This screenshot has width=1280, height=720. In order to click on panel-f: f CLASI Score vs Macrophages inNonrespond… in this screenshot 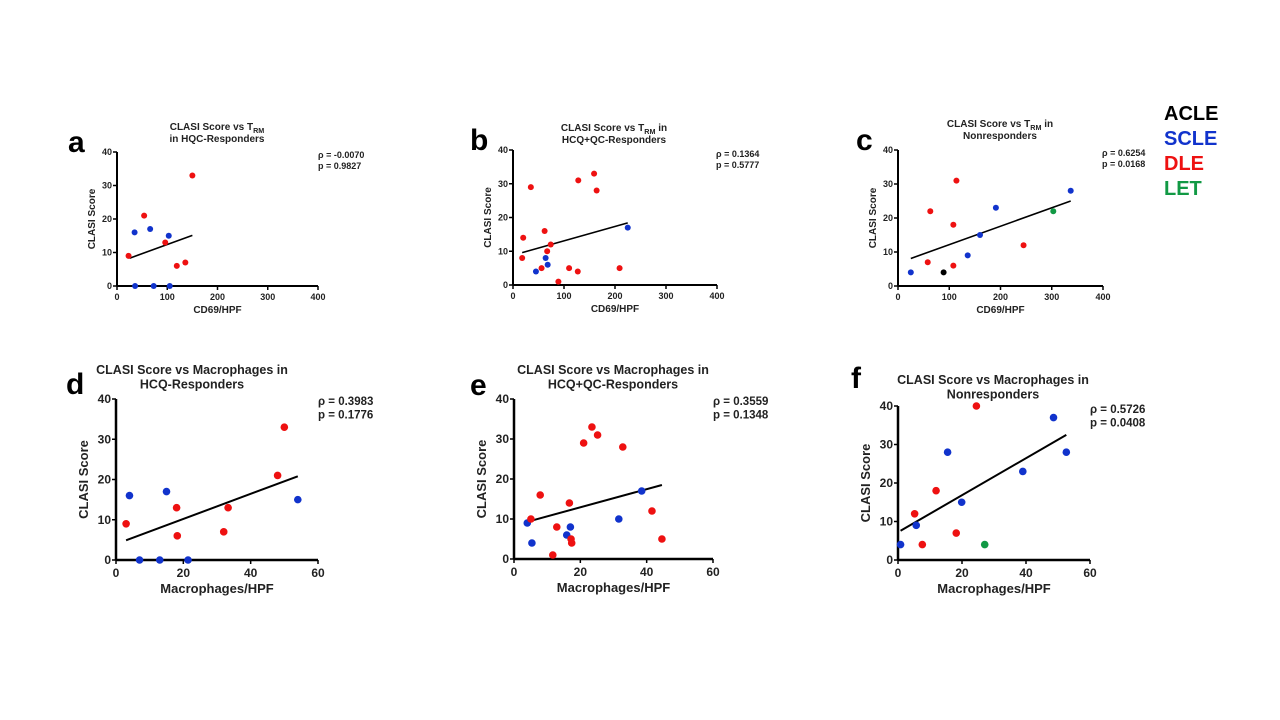, I will do `click(998, 479)`.